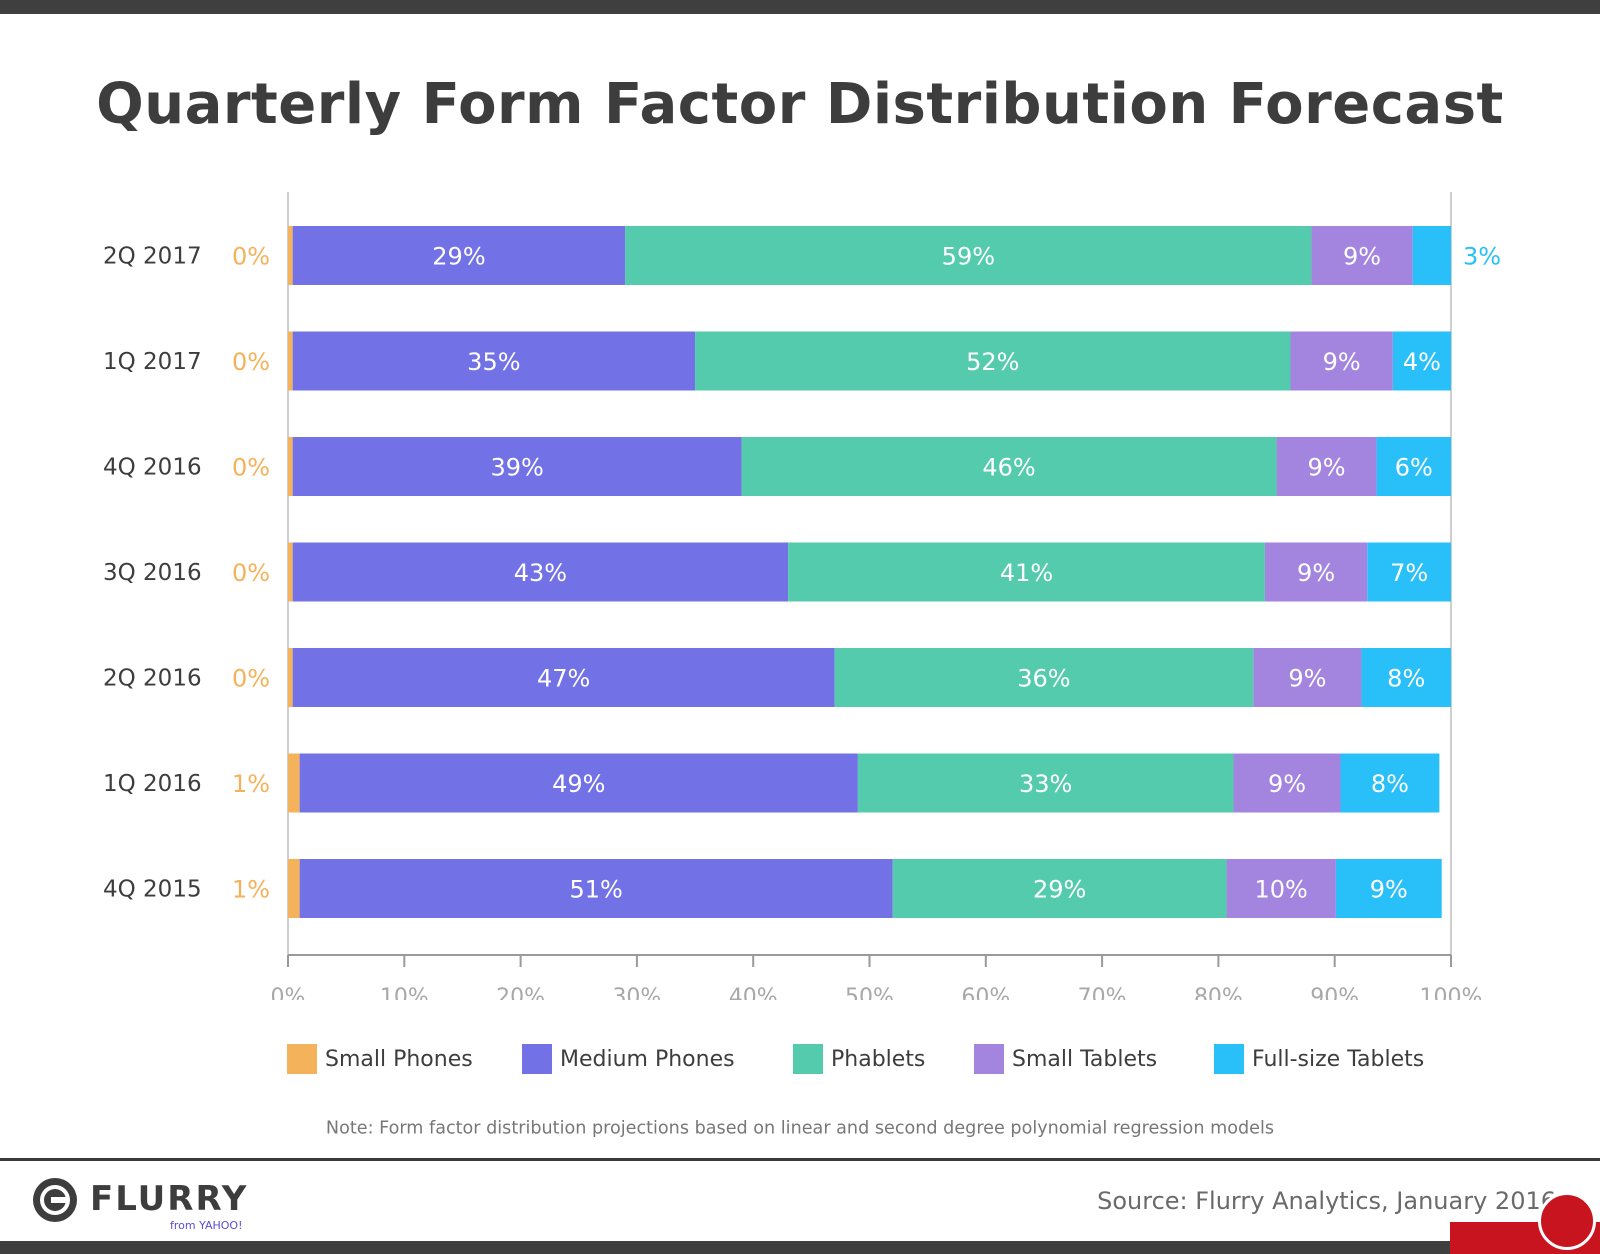  Describe the element at coordinates (399, 1059) in the screenshot. I see `legend-label: Small Phones` at that location.